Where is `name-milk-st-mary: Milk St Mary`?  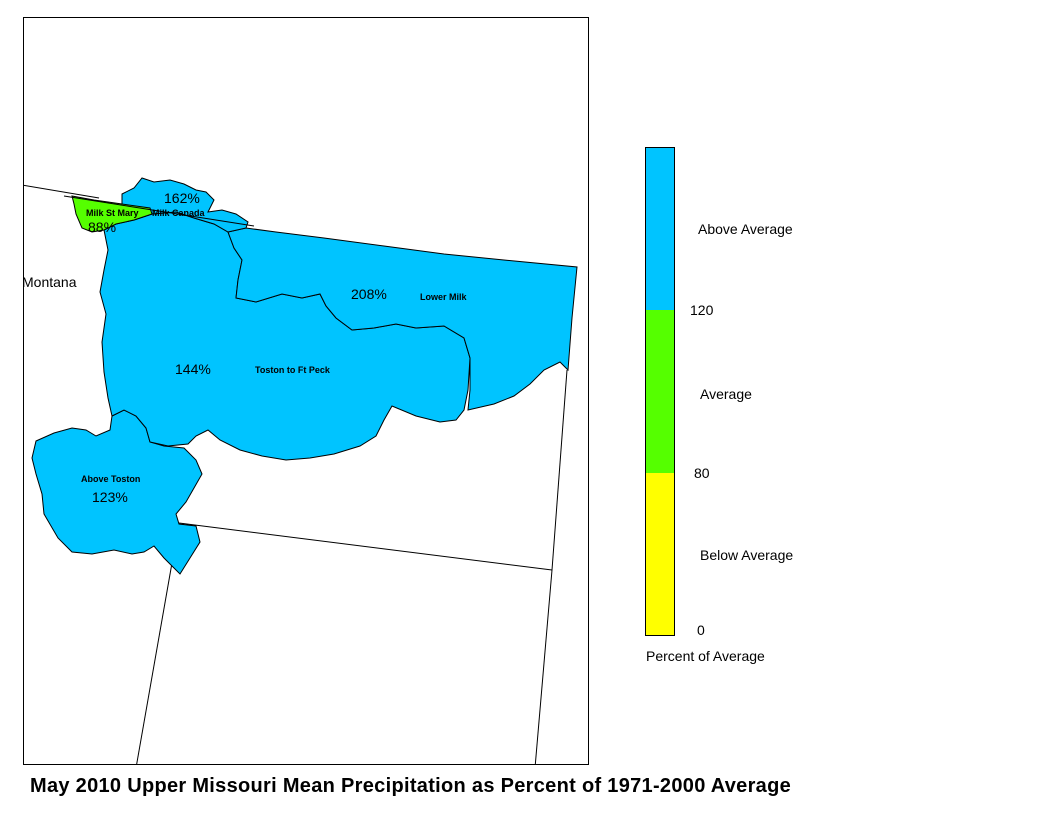 name-milk-st-mary: Milk St Mary is located at coordinates (112, 213).